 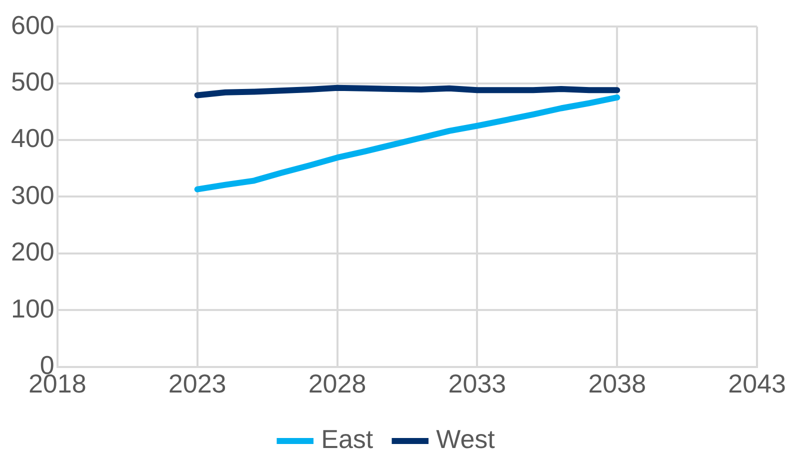 I want to click on legend-label: East, so click(x=347, y=439).